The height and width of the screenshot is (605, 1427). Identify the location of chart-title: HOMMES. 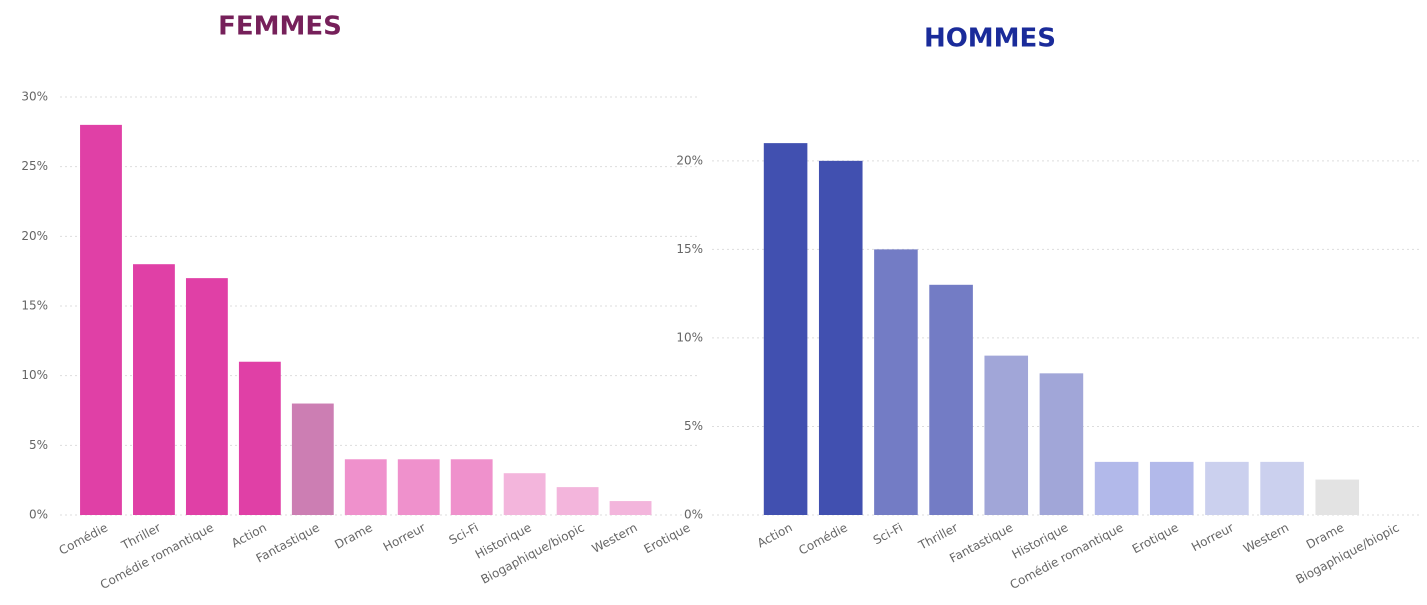
(990, 39).